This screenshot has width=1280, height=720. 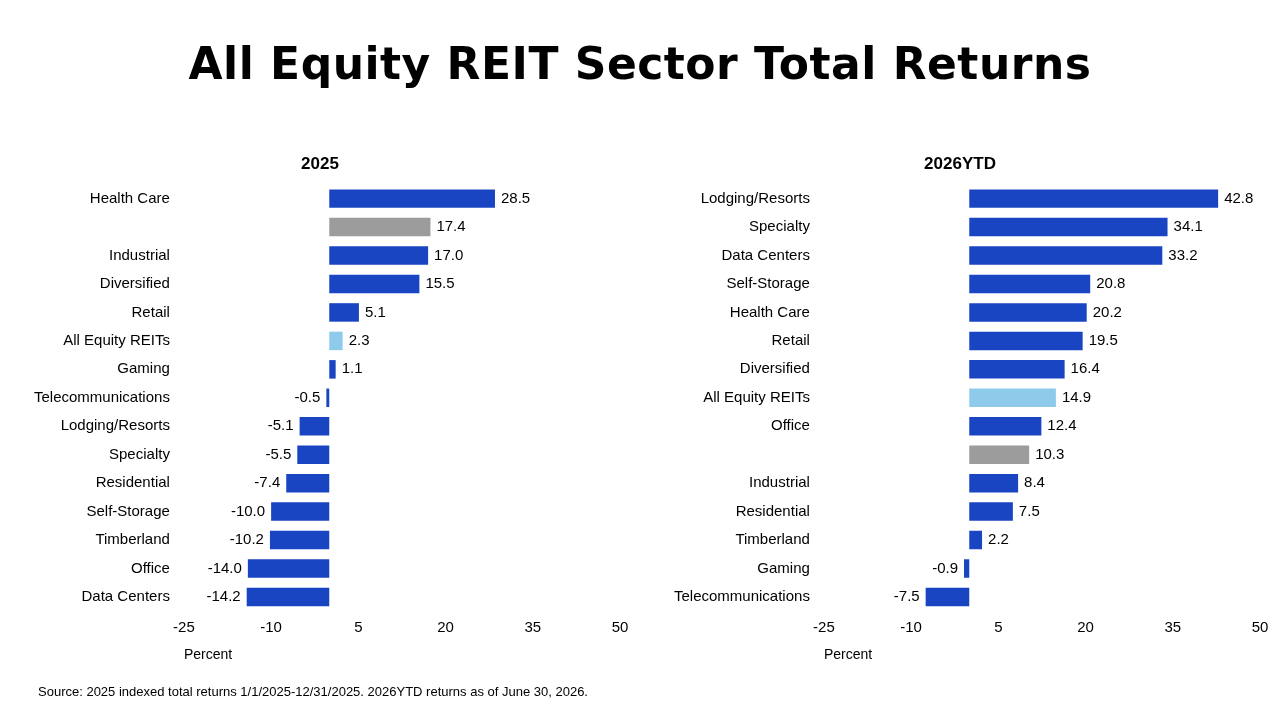 I want to click on data-label: 33.2, so click(x=1183, y=254).